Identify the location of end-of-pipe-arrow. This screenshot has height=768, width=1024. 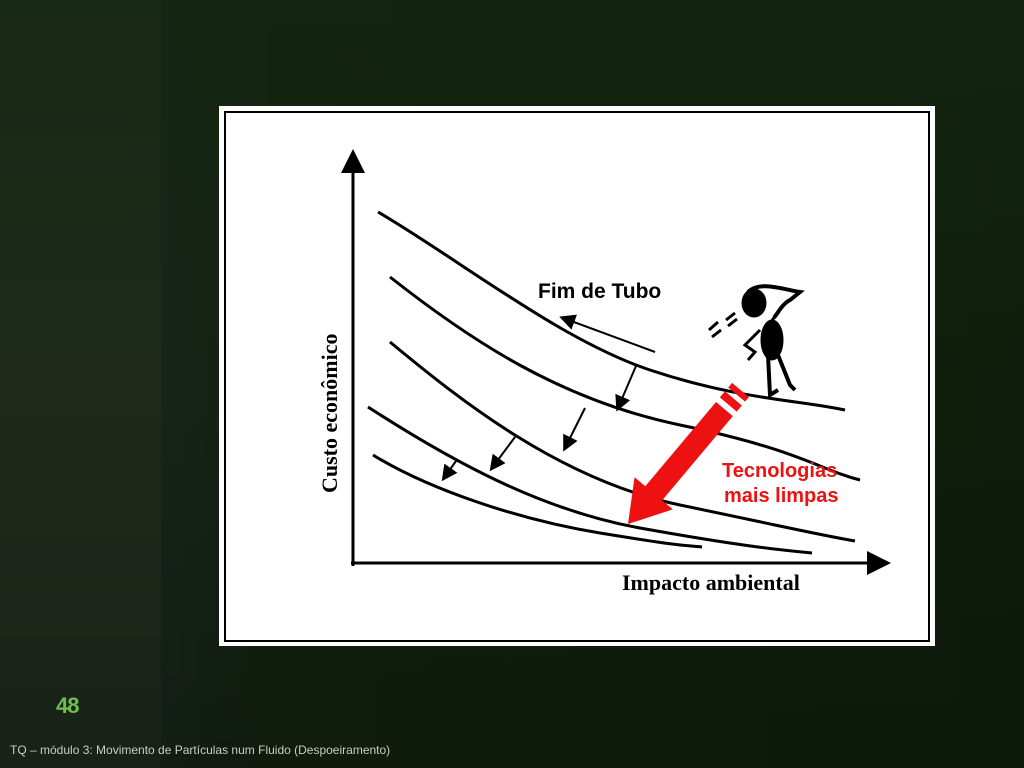
(607, 333).